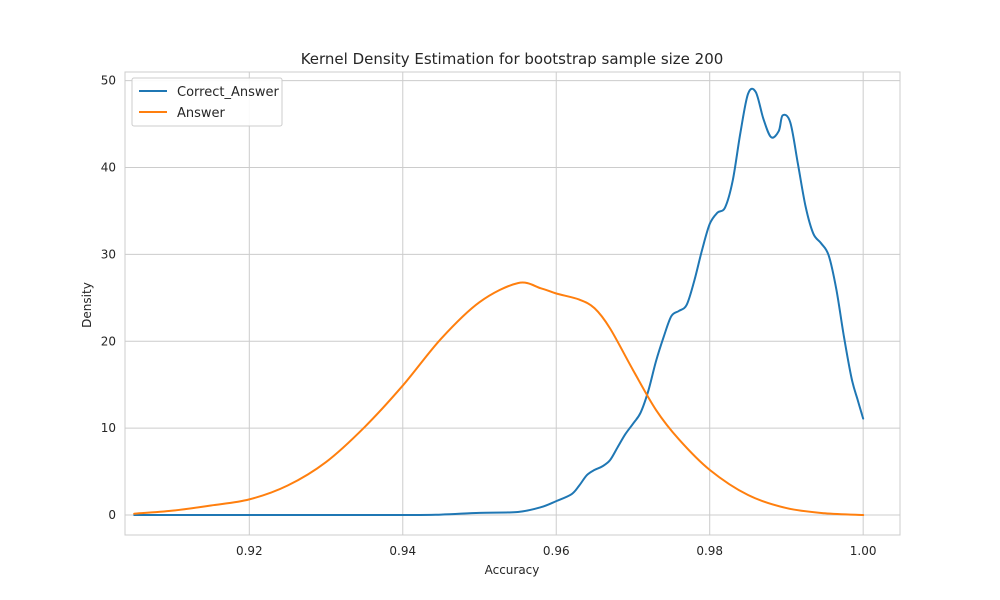 The height and width of the screenshot is (600, 1000). I want to click on legend-box, so click(207, 102).